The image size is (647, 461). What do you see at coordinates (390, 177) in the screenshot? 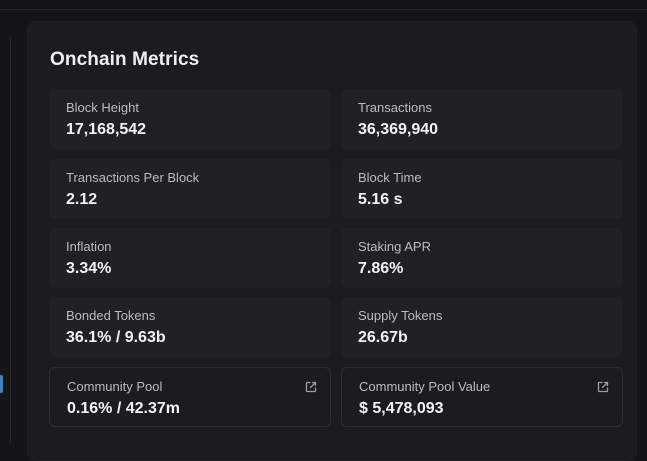
I see `metric-label: Block Time` at bounding box center [390, 177].